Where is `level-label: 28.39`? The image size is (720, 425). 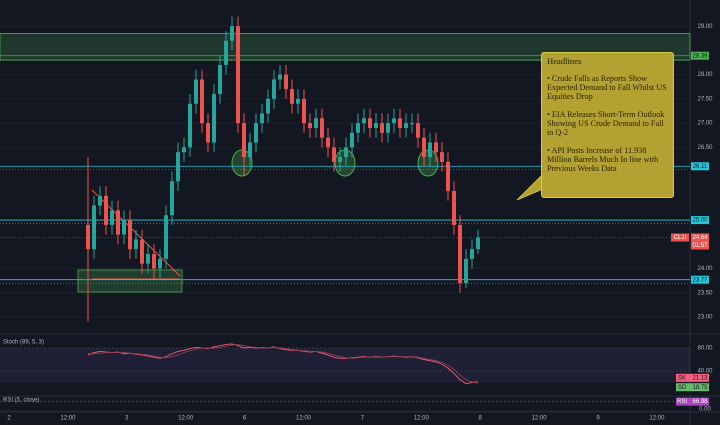
level-label: 28.39 is located at coordinates (700, 56).